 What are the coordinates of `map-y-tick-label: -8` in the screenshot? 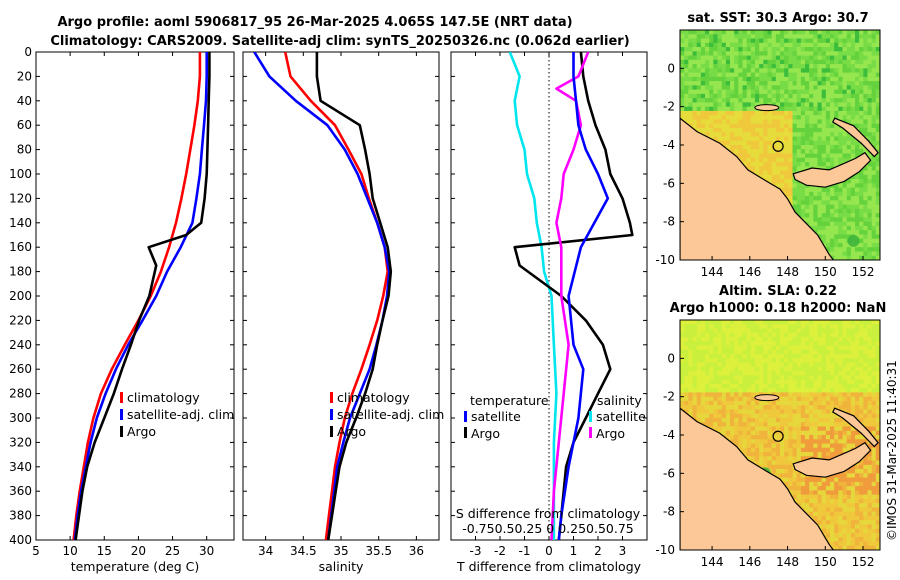 It's located at (669, 222).